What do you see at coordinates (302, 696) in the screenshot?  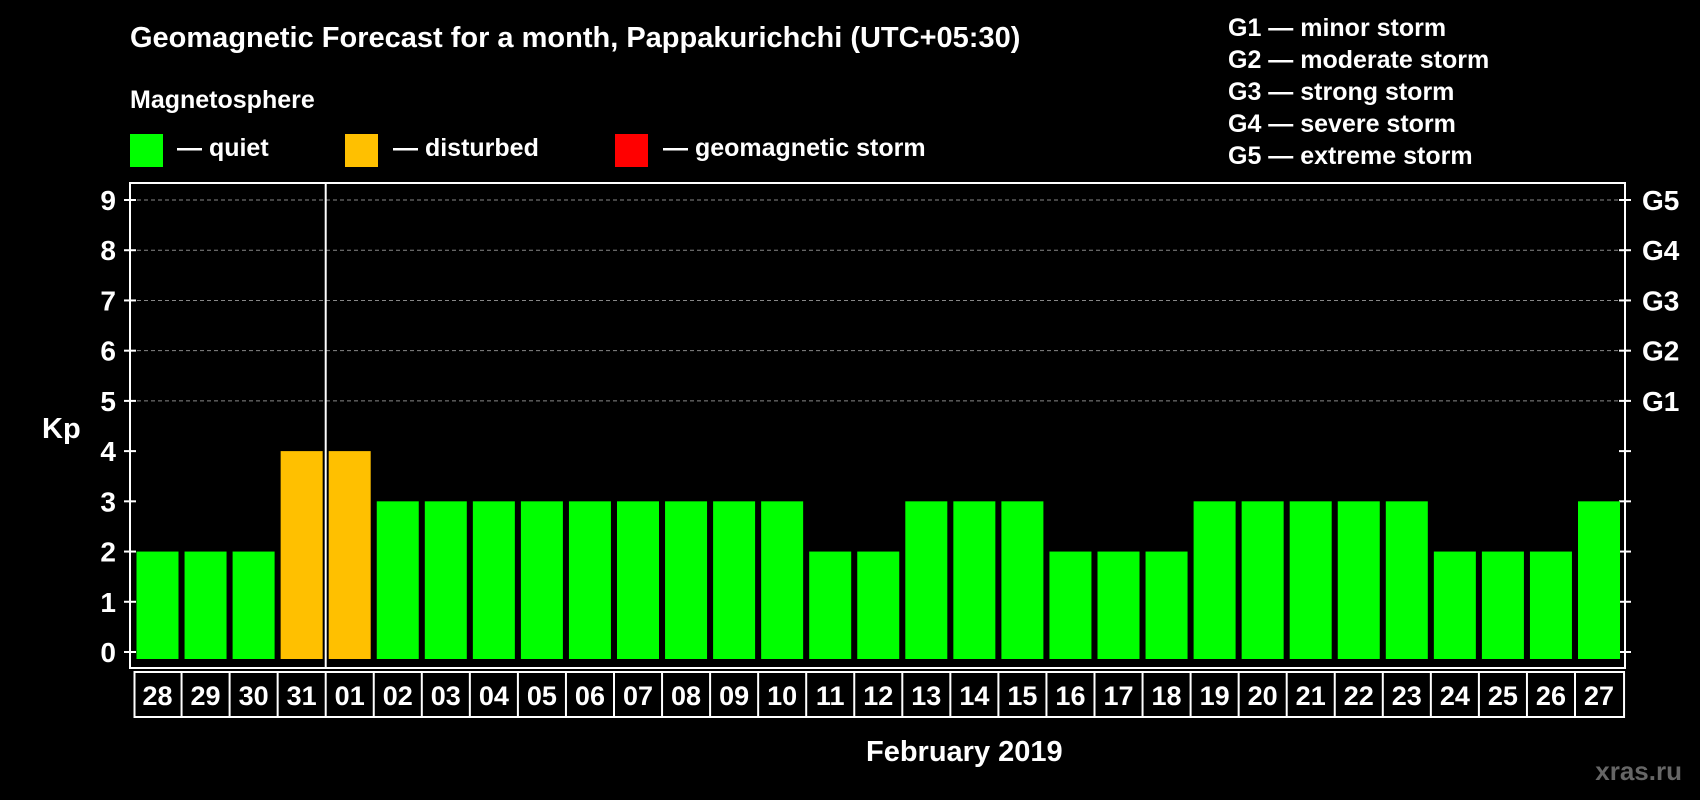 I see `category-label-31: 31` at bounding box center [302, 696].